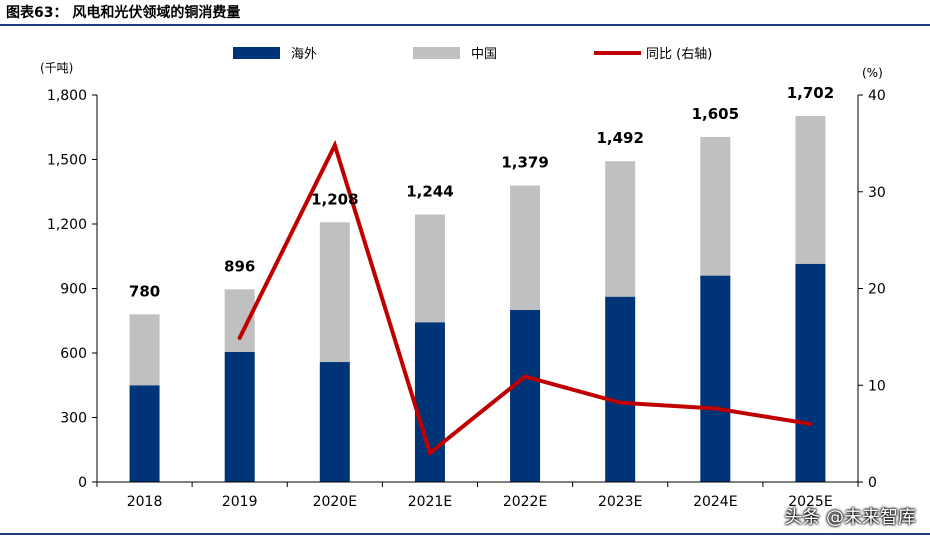 Image resolution: width=930 pixels, height=539 pixels. I want to click on yoy-point-2021E, so click(429, 452).